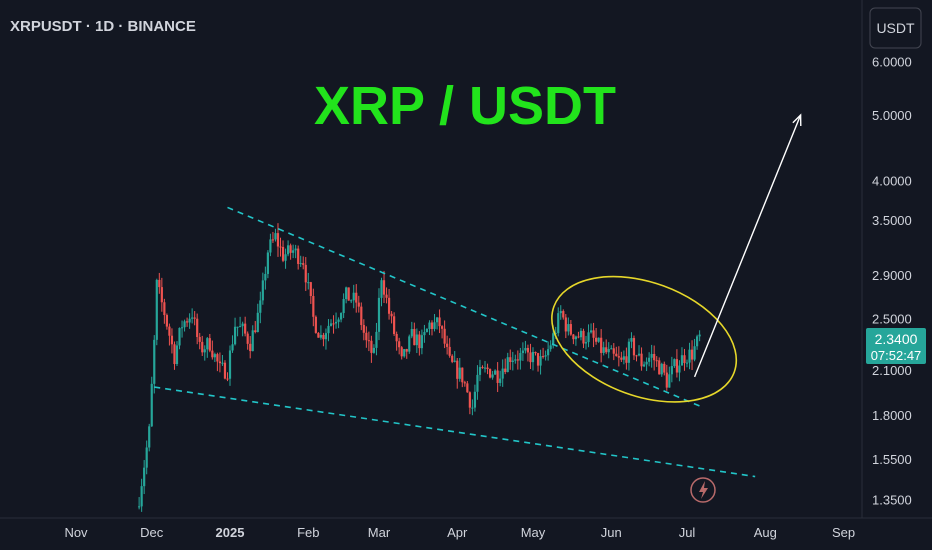 The width and height of the screenshot is (932, 550). Describe the element at coordinates (152, 532) in the screenshot. I see `x-tick-label: Dec` at that location.